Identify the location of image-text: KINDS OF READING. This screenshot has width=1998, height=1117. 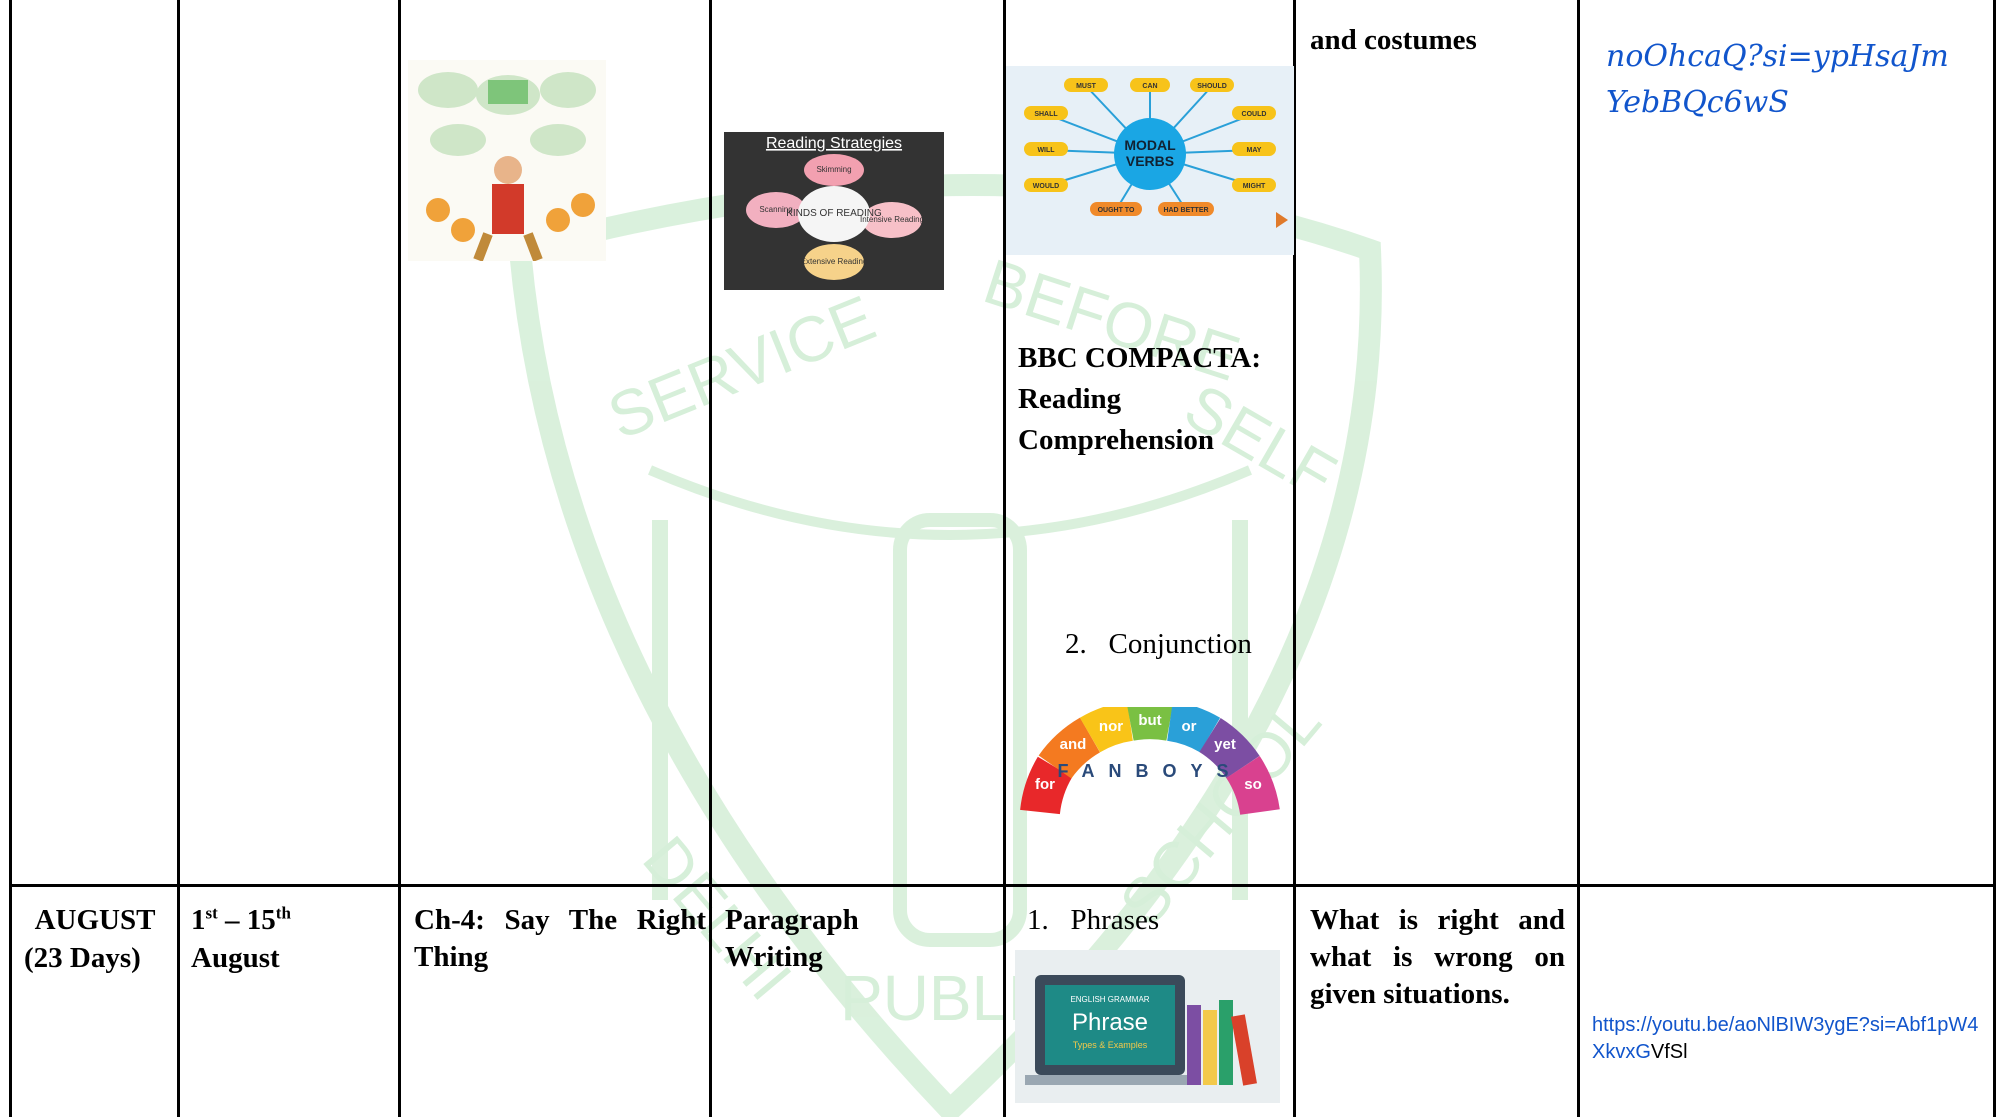
(834, 213).